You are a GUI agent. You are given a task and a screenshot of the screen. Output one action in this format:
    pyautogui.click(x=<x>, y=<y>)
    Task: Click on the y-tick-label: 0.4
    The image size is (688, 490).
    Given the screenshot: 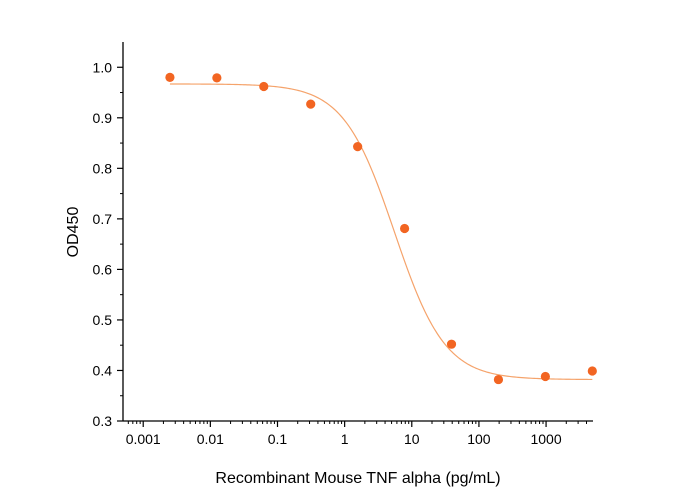 What is the action you would take?
    pyautogui.click(x=103, y=370)
    